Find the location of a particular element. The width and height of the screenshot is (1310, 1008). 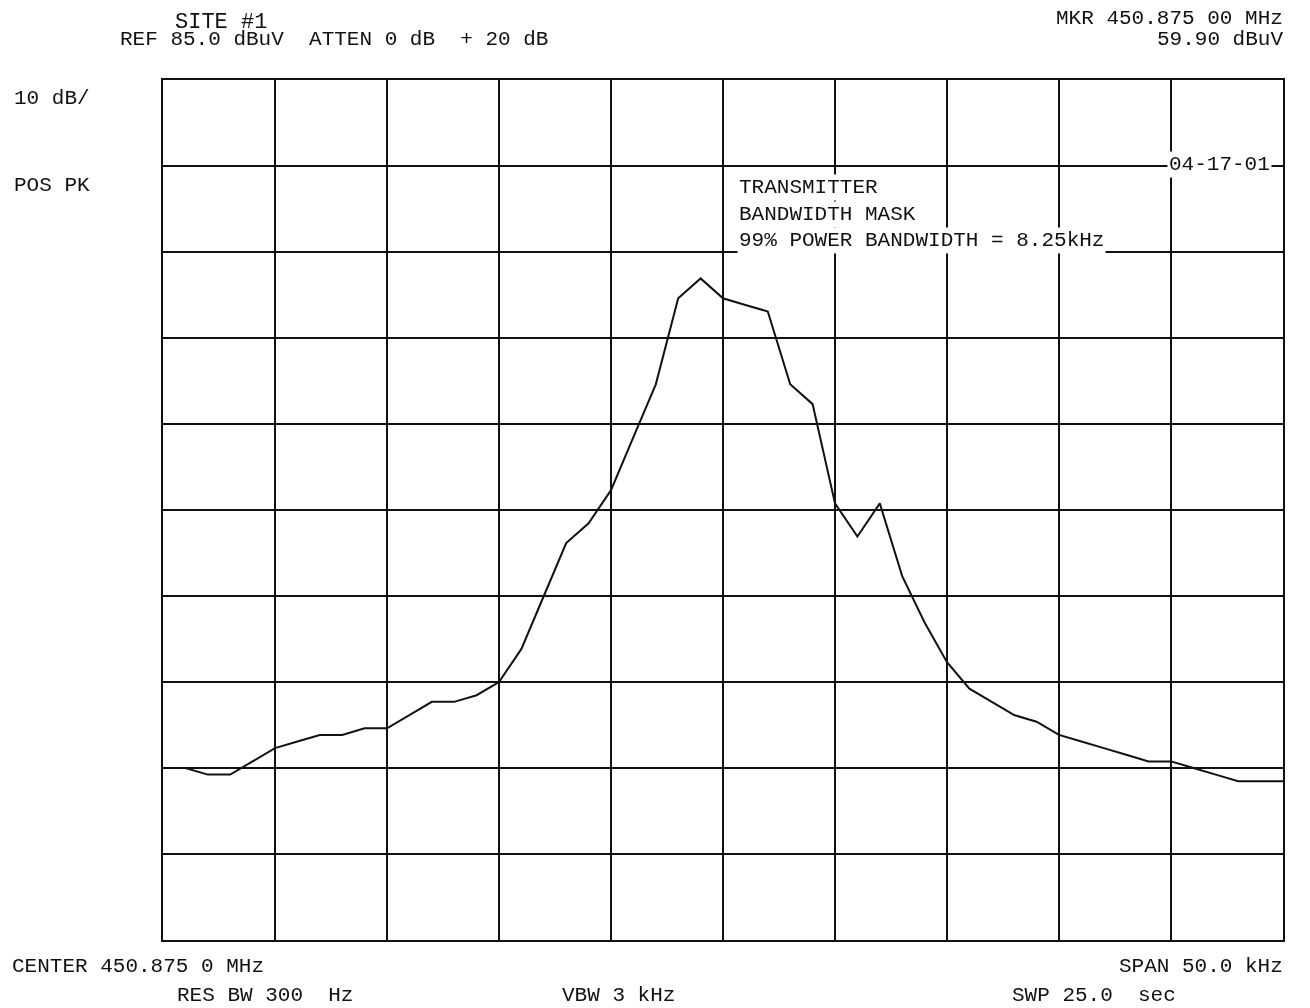

text: 99% POWER BANDWIDTH = 8.25kHz is located at coordinates (922, 240).